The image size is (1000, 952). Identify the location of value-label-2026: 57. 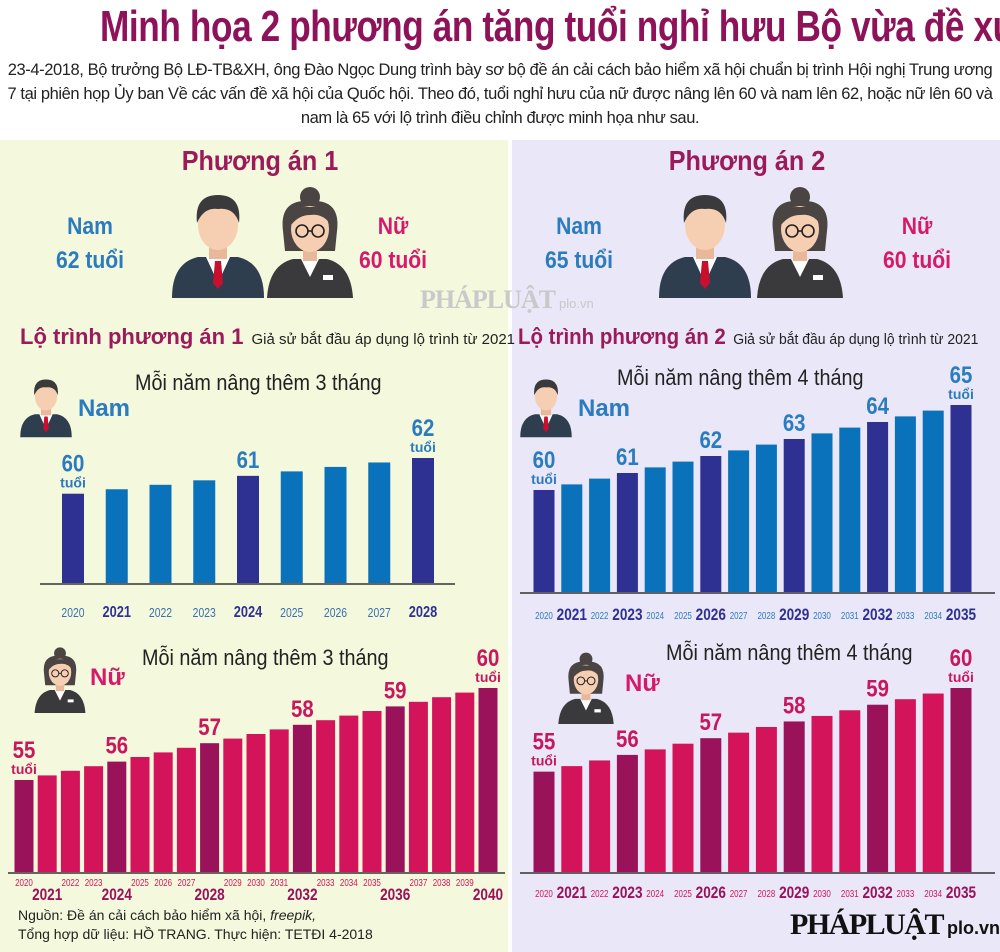
(710, 722).